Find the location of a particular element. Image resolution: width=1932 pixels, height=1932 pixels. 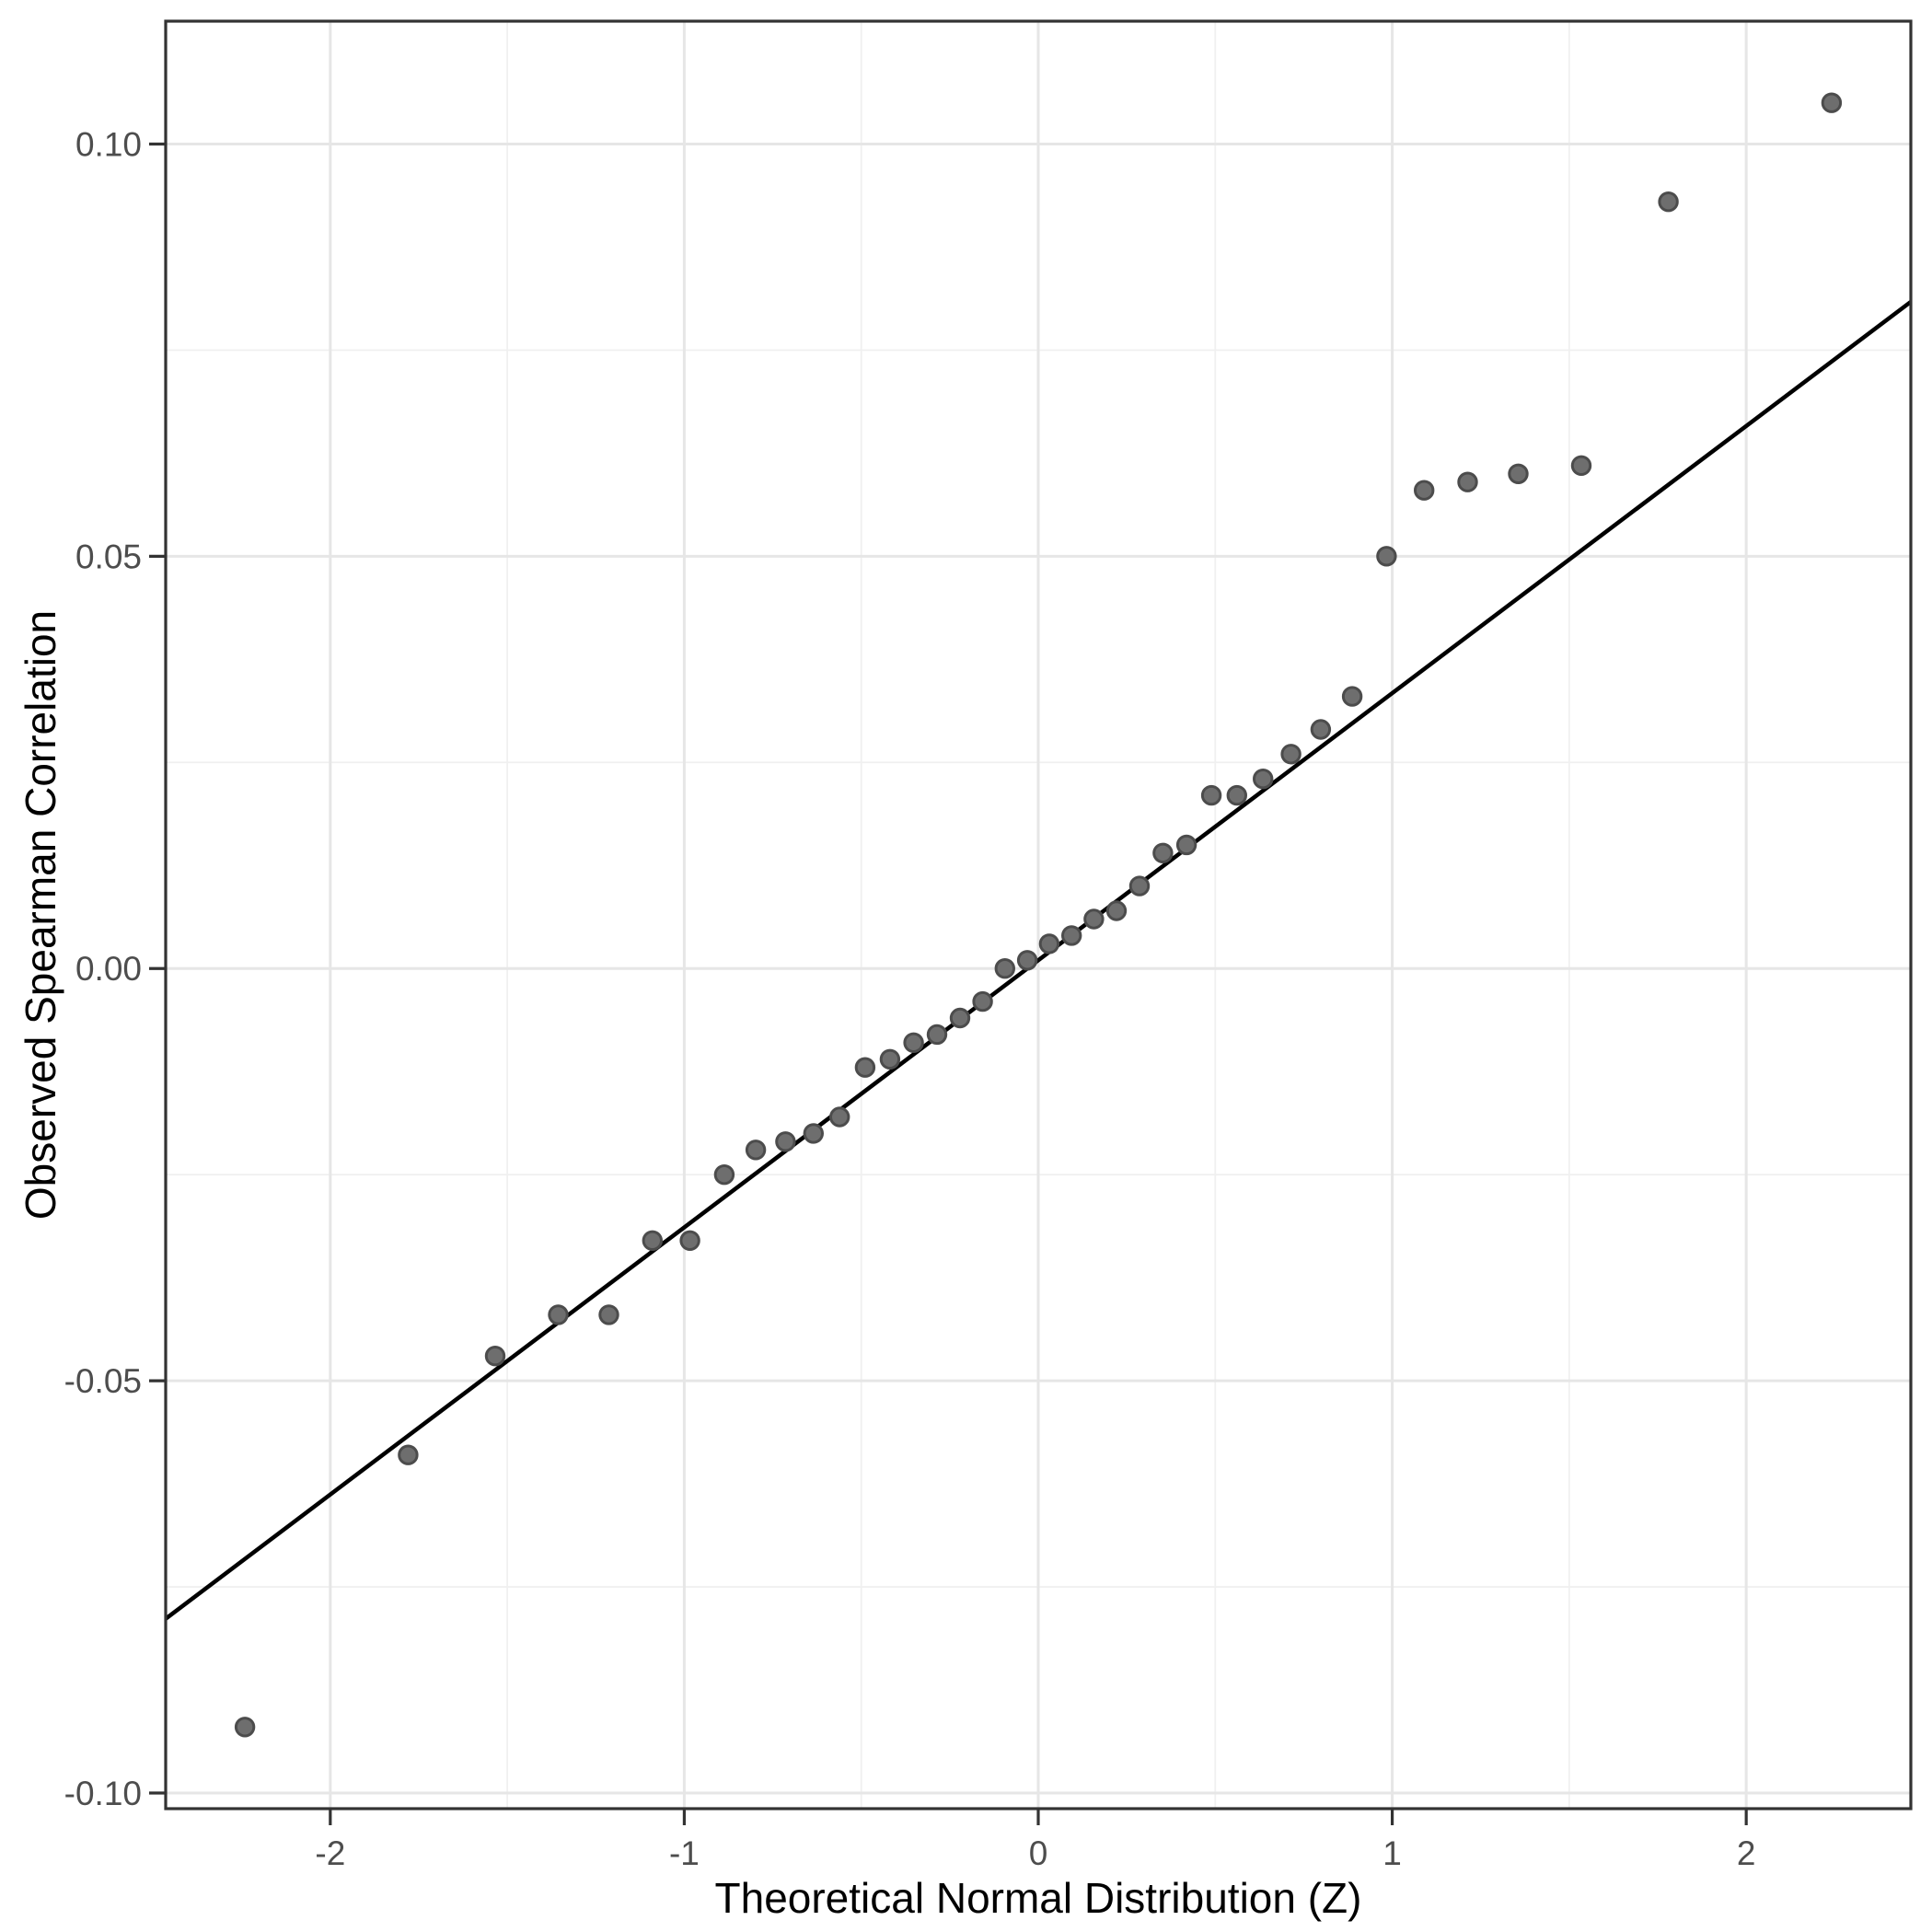

y-tick-label: 0.00 is located at coordinates (109, 969).